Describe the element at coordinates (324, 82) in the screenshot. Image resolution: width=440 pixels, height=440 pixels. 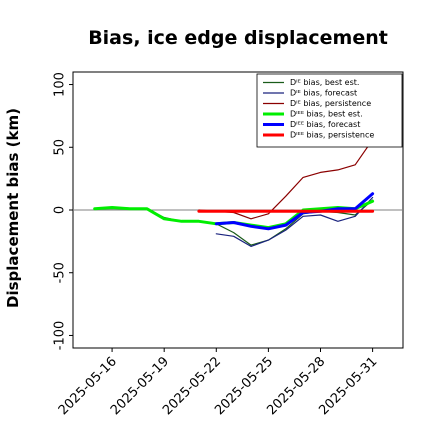
I see `legend-label-1: Dᴵᴱ bias, best est.` at that location.